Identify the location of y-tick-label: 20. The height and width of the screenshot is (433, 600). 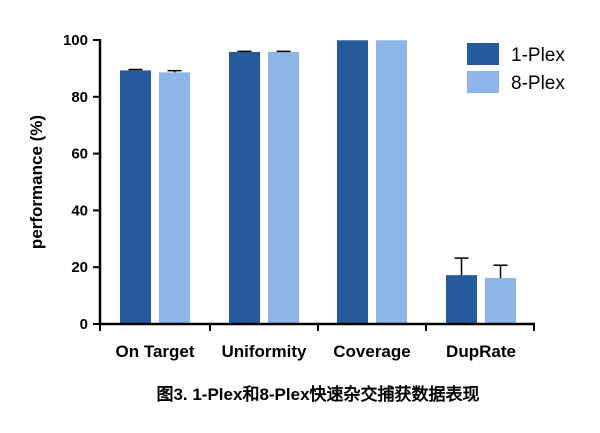
(79, 267).